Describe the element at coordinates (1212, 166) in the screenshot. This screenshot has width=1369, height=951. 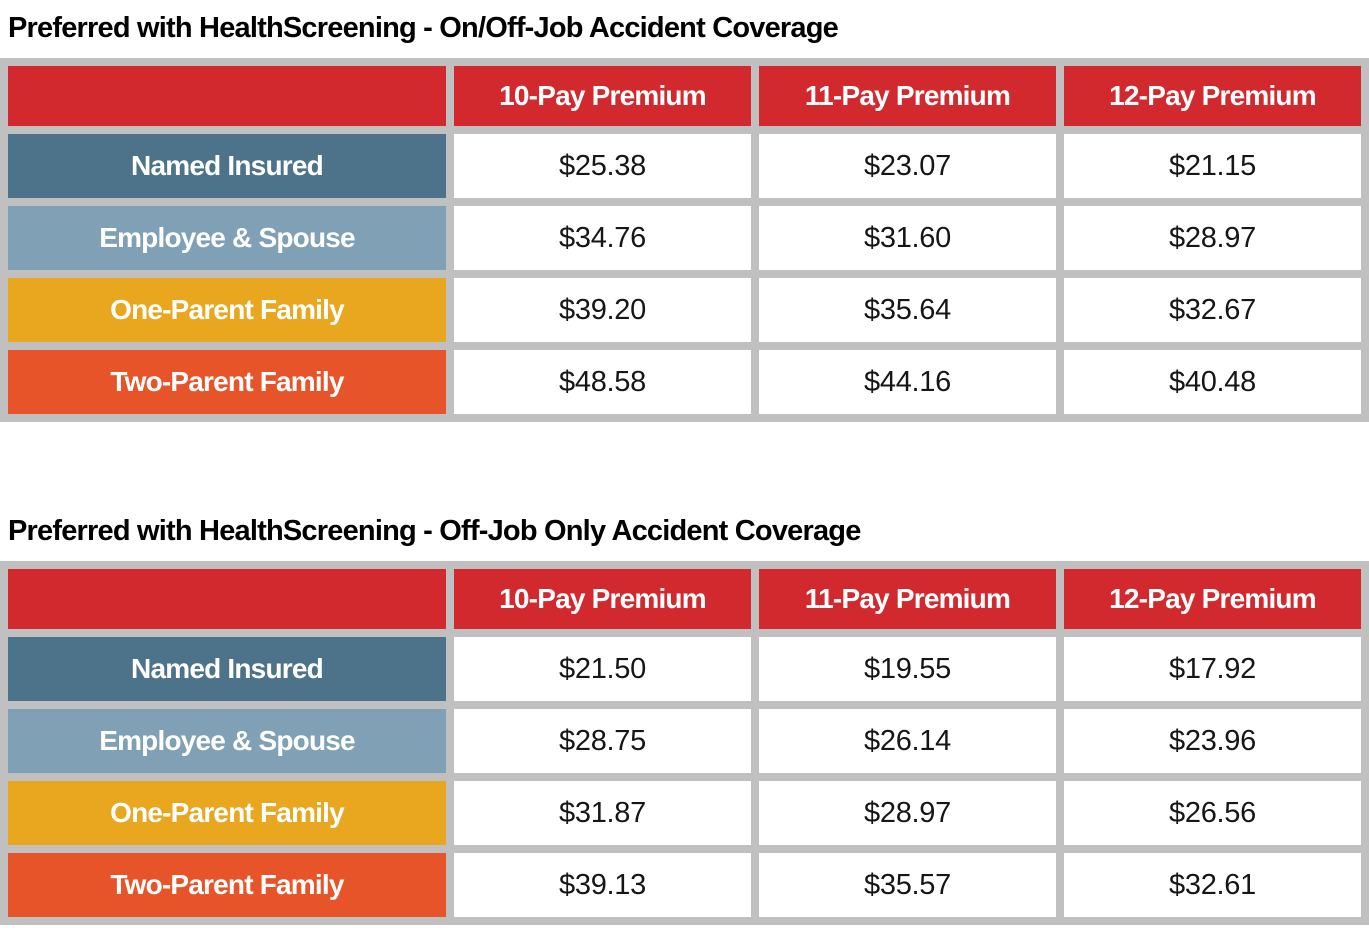
I see `premium-value: $21.15` at that location.